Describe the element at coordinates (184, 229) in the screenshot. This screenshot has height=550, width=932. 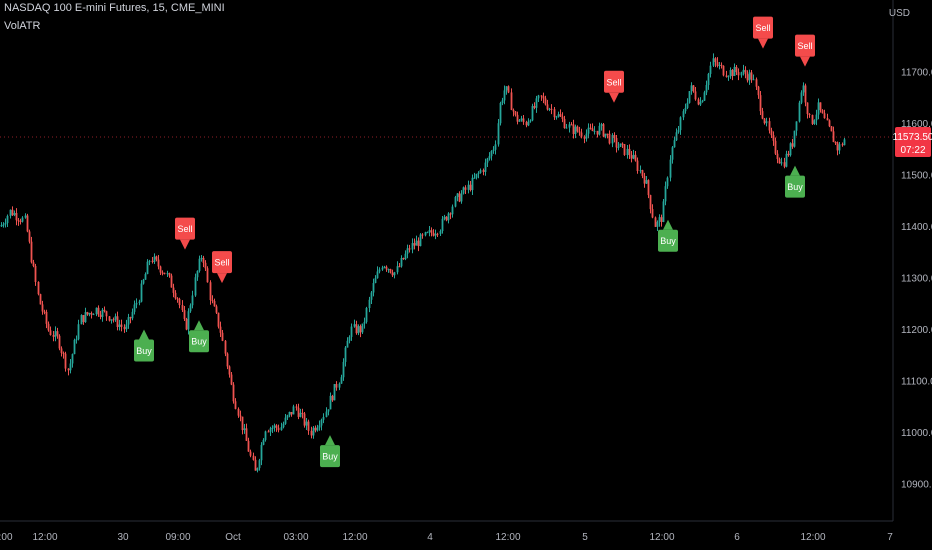
I see `svg-text: Sell` at that location.